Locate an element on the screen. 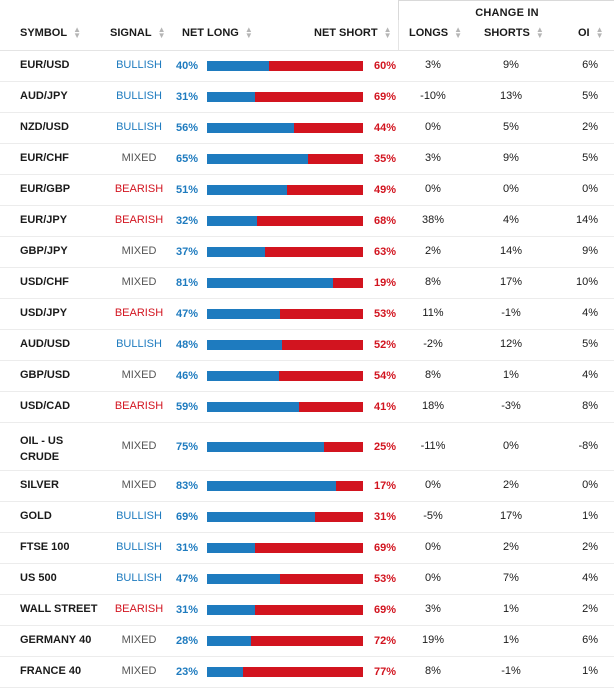  symbol-cell: FTSE 100 is located at coordinates (45, 547).